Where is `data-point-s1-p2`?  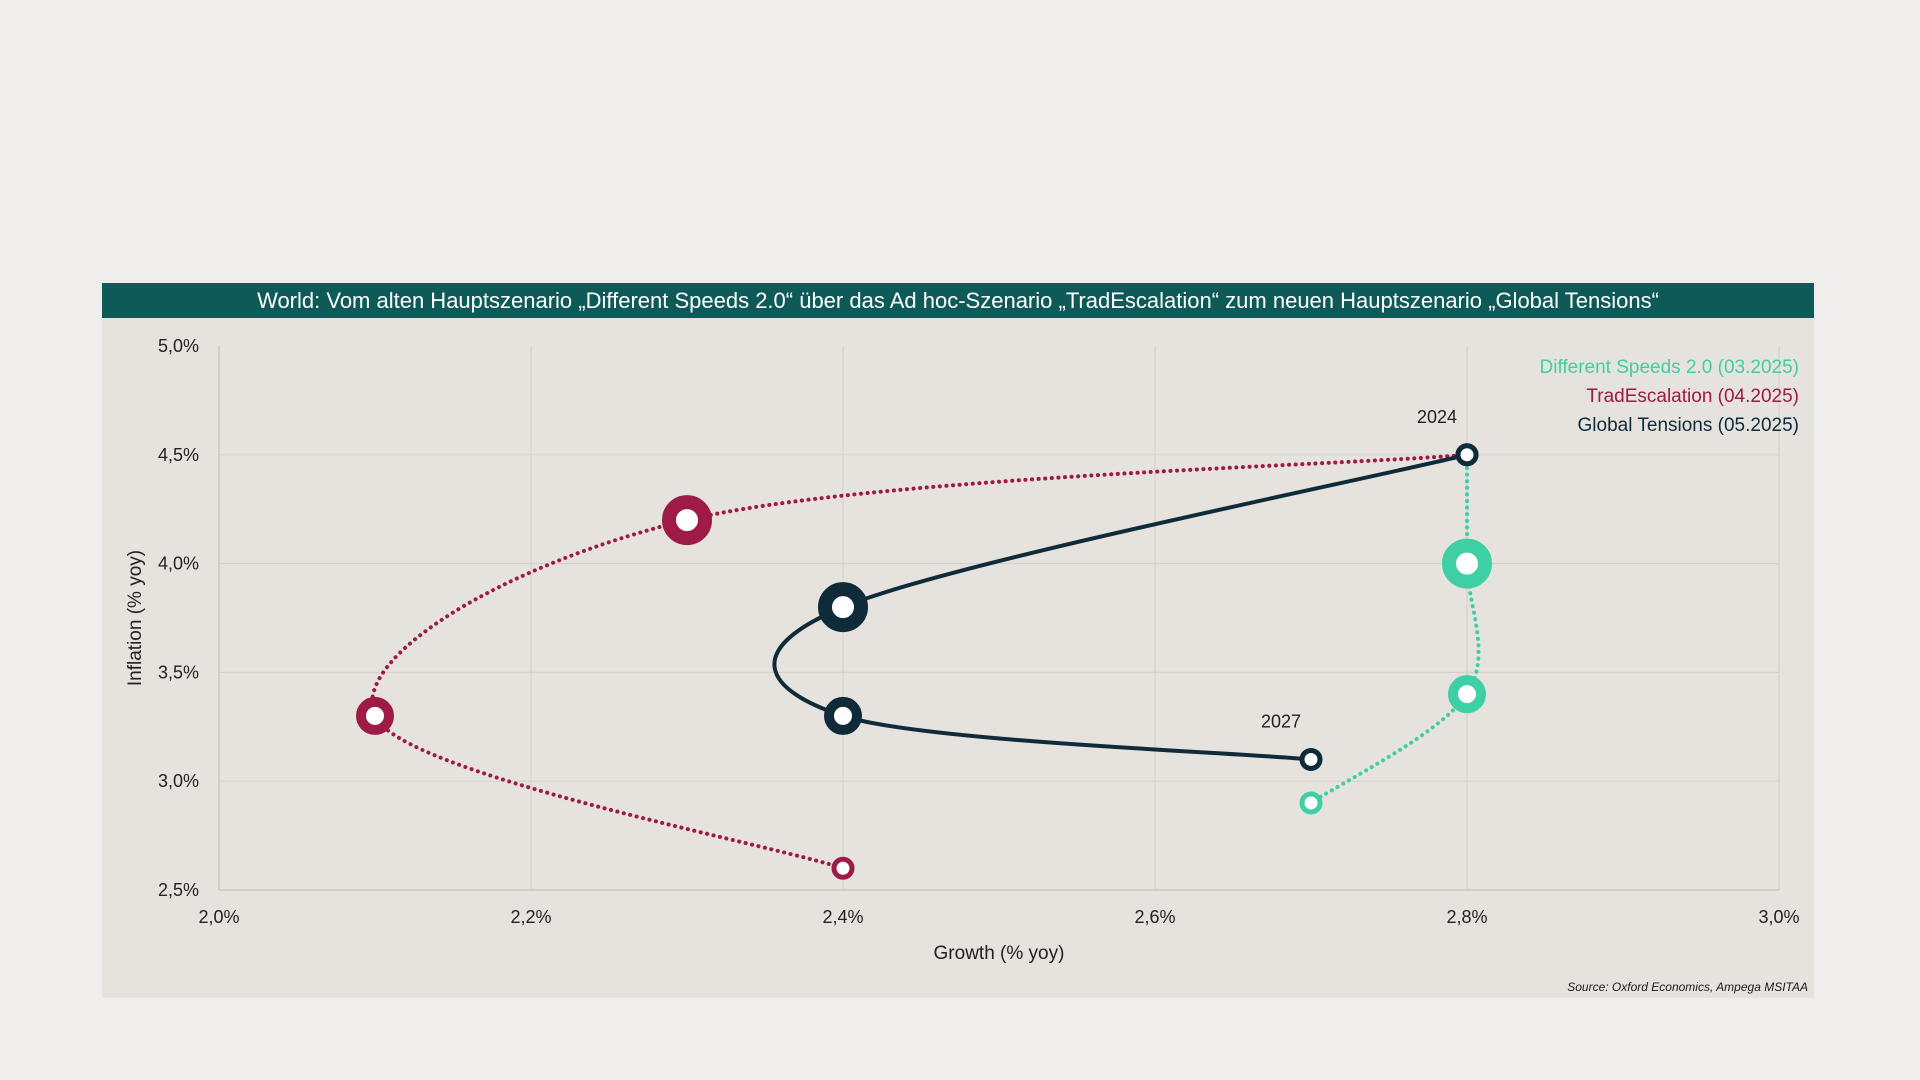 data-point-s1-p2 is located at coordinates (375, 715).